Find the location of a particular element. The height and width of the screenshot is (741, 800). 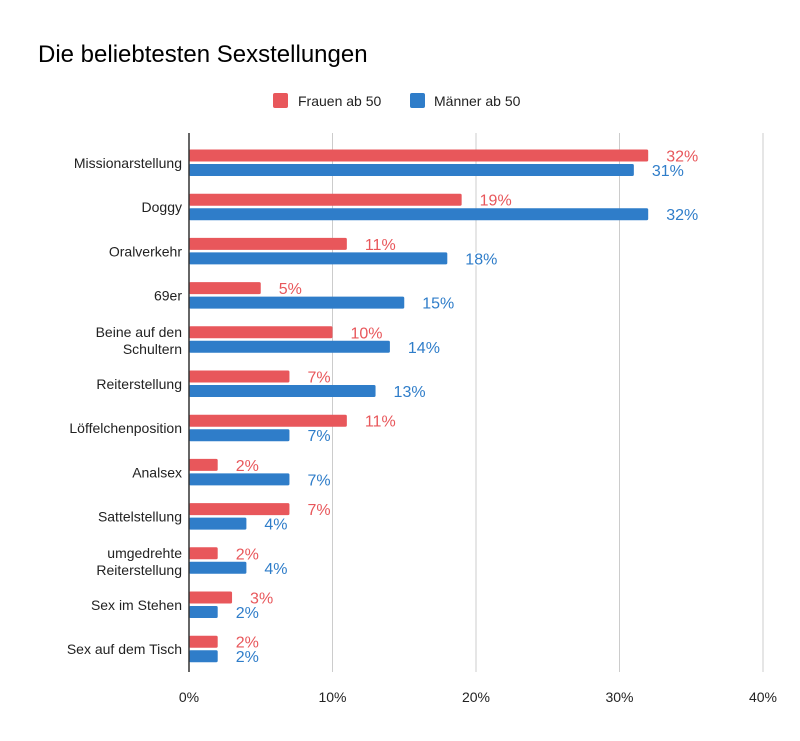

tick-label-10: 10% is located at coordinates (332, 697).